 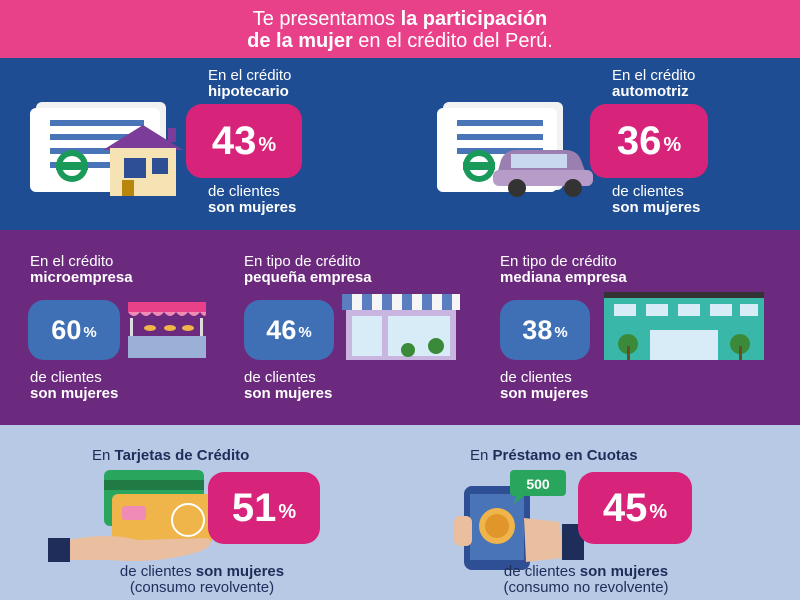 What do you see at coordinates (538, 484) in the screenshot?
I see `bubble-text: 500` at bounding box center [538, 484].